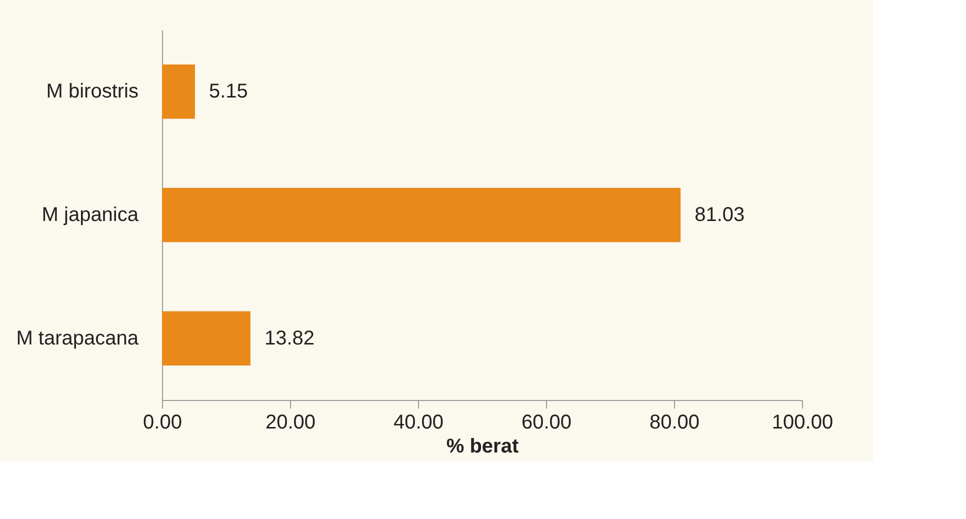  What do you see at coordinates (92, 91) in the screenshot?
I see `y-tick-label: M birostris` at bounding box center [92, 91].